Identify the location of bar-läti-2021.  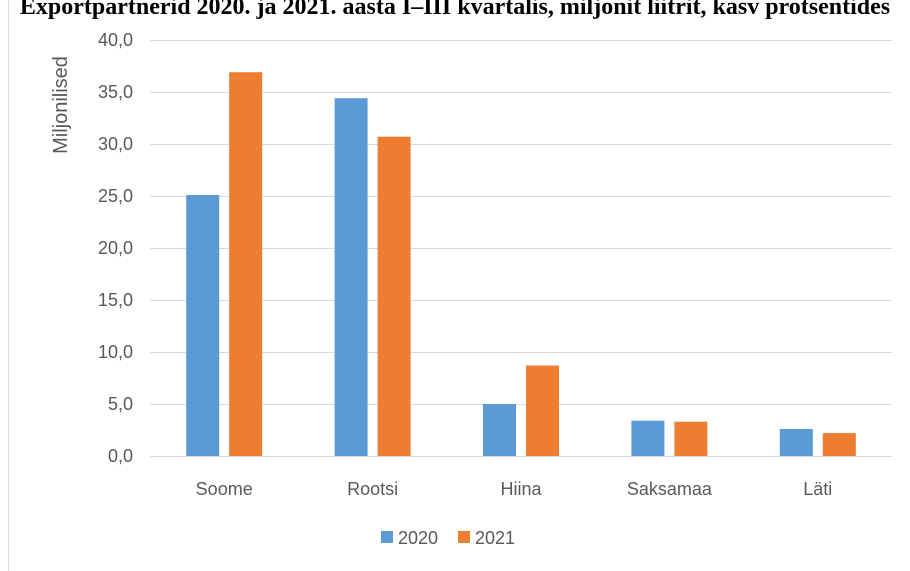
(839, 444).